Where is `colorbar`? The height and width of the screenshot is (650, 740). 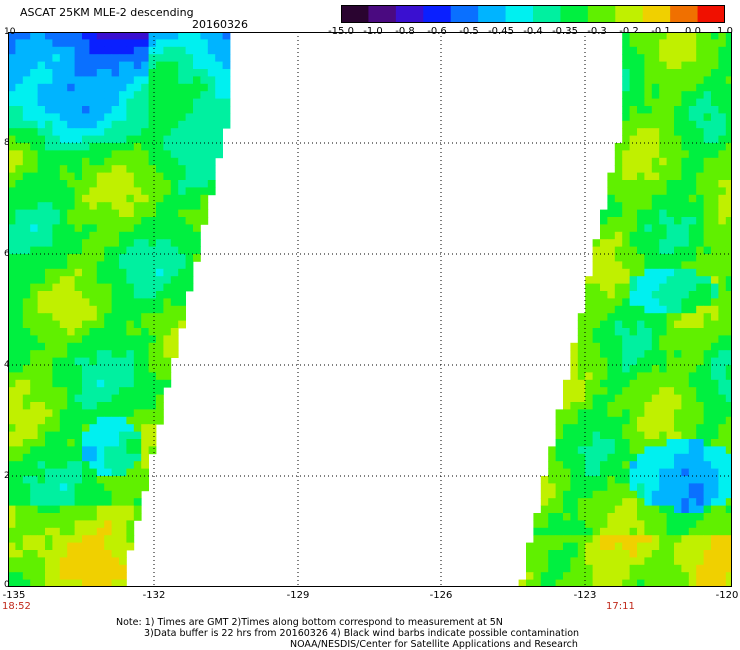 colorbar is located at coordinates (533, 14).